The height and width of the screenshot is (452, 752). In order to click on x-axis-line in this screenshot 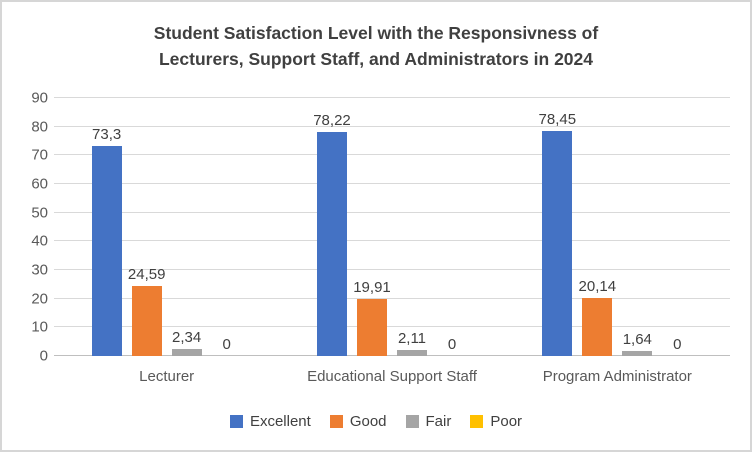, I will do `click(392, 355)`.